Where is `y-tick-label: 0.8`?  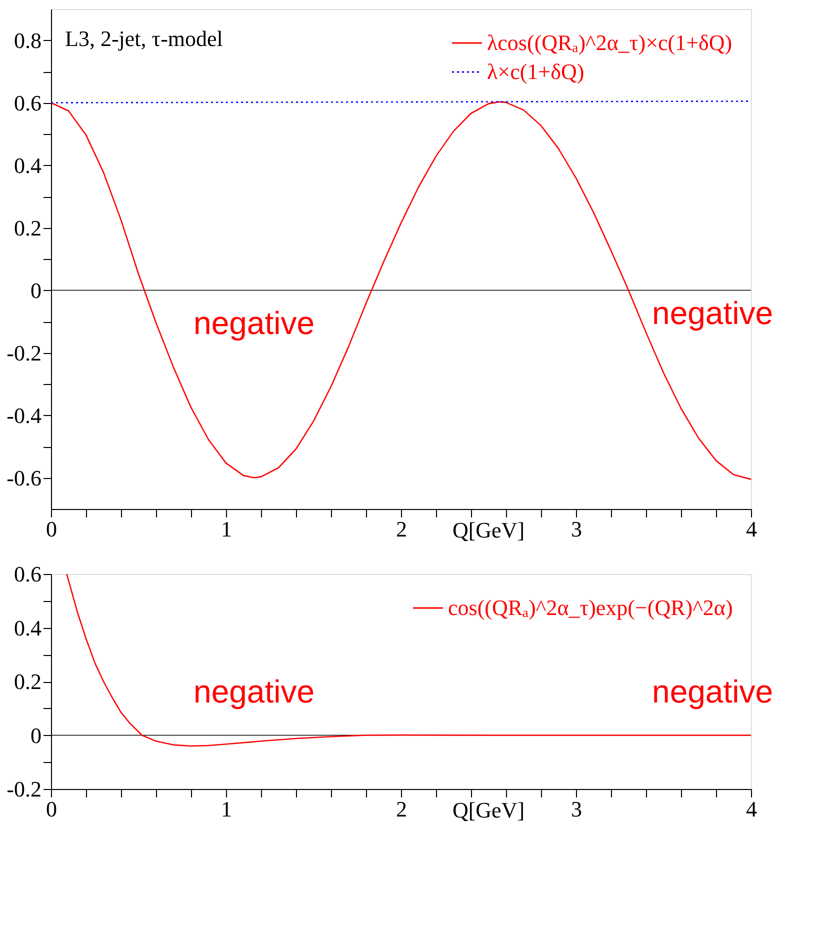 y-tick-label: 0.8 is located at coordinates (28, 40).